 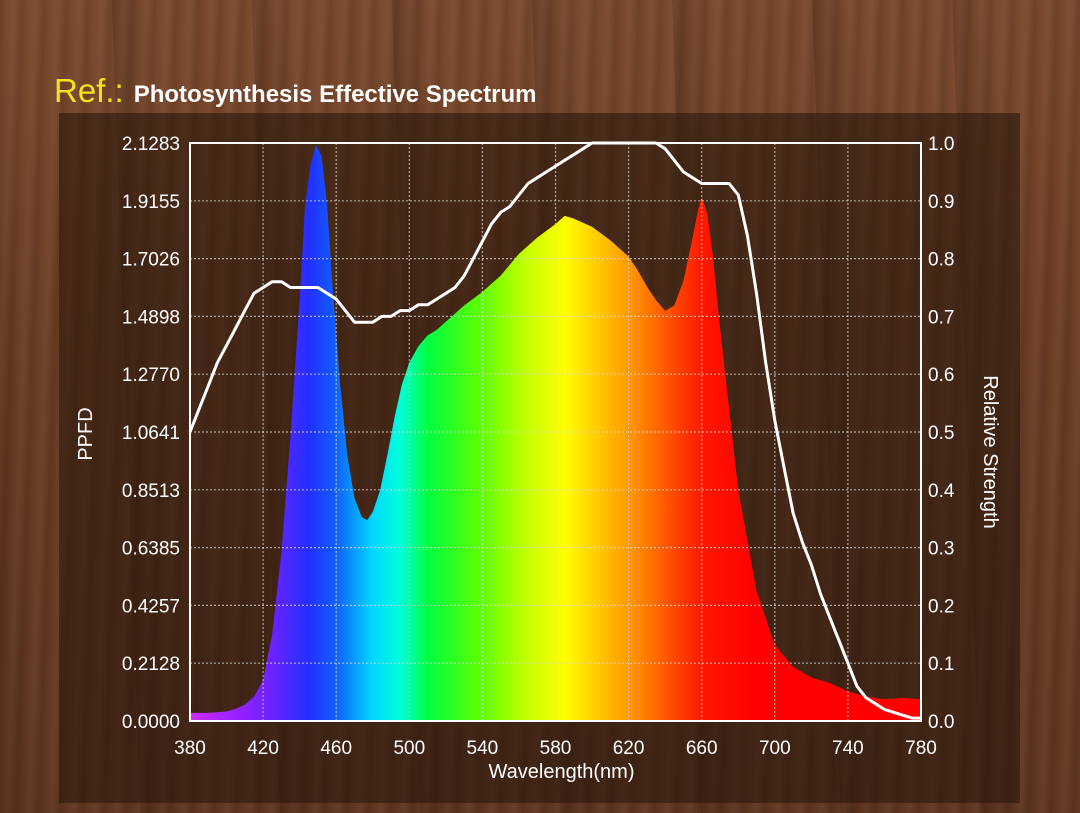 I want to click on y2-tick-label: 0.1, so click(x=941, y=664).